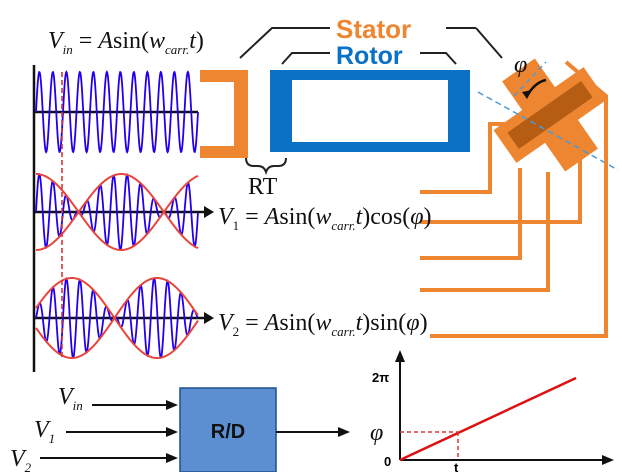  I want to click on rd-input-v2: V2, so click(94, 459).